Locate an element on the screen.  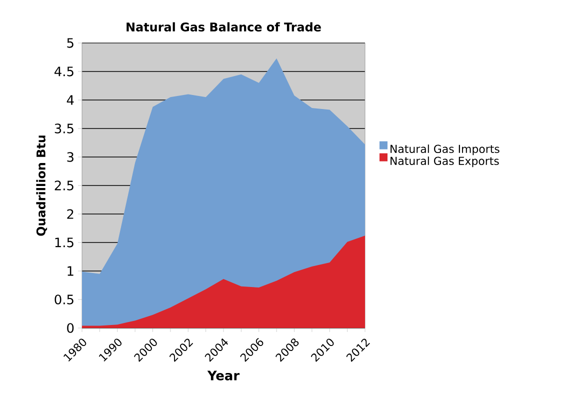
y-tick-label: 4.5 is located at coordinates (64, 71).